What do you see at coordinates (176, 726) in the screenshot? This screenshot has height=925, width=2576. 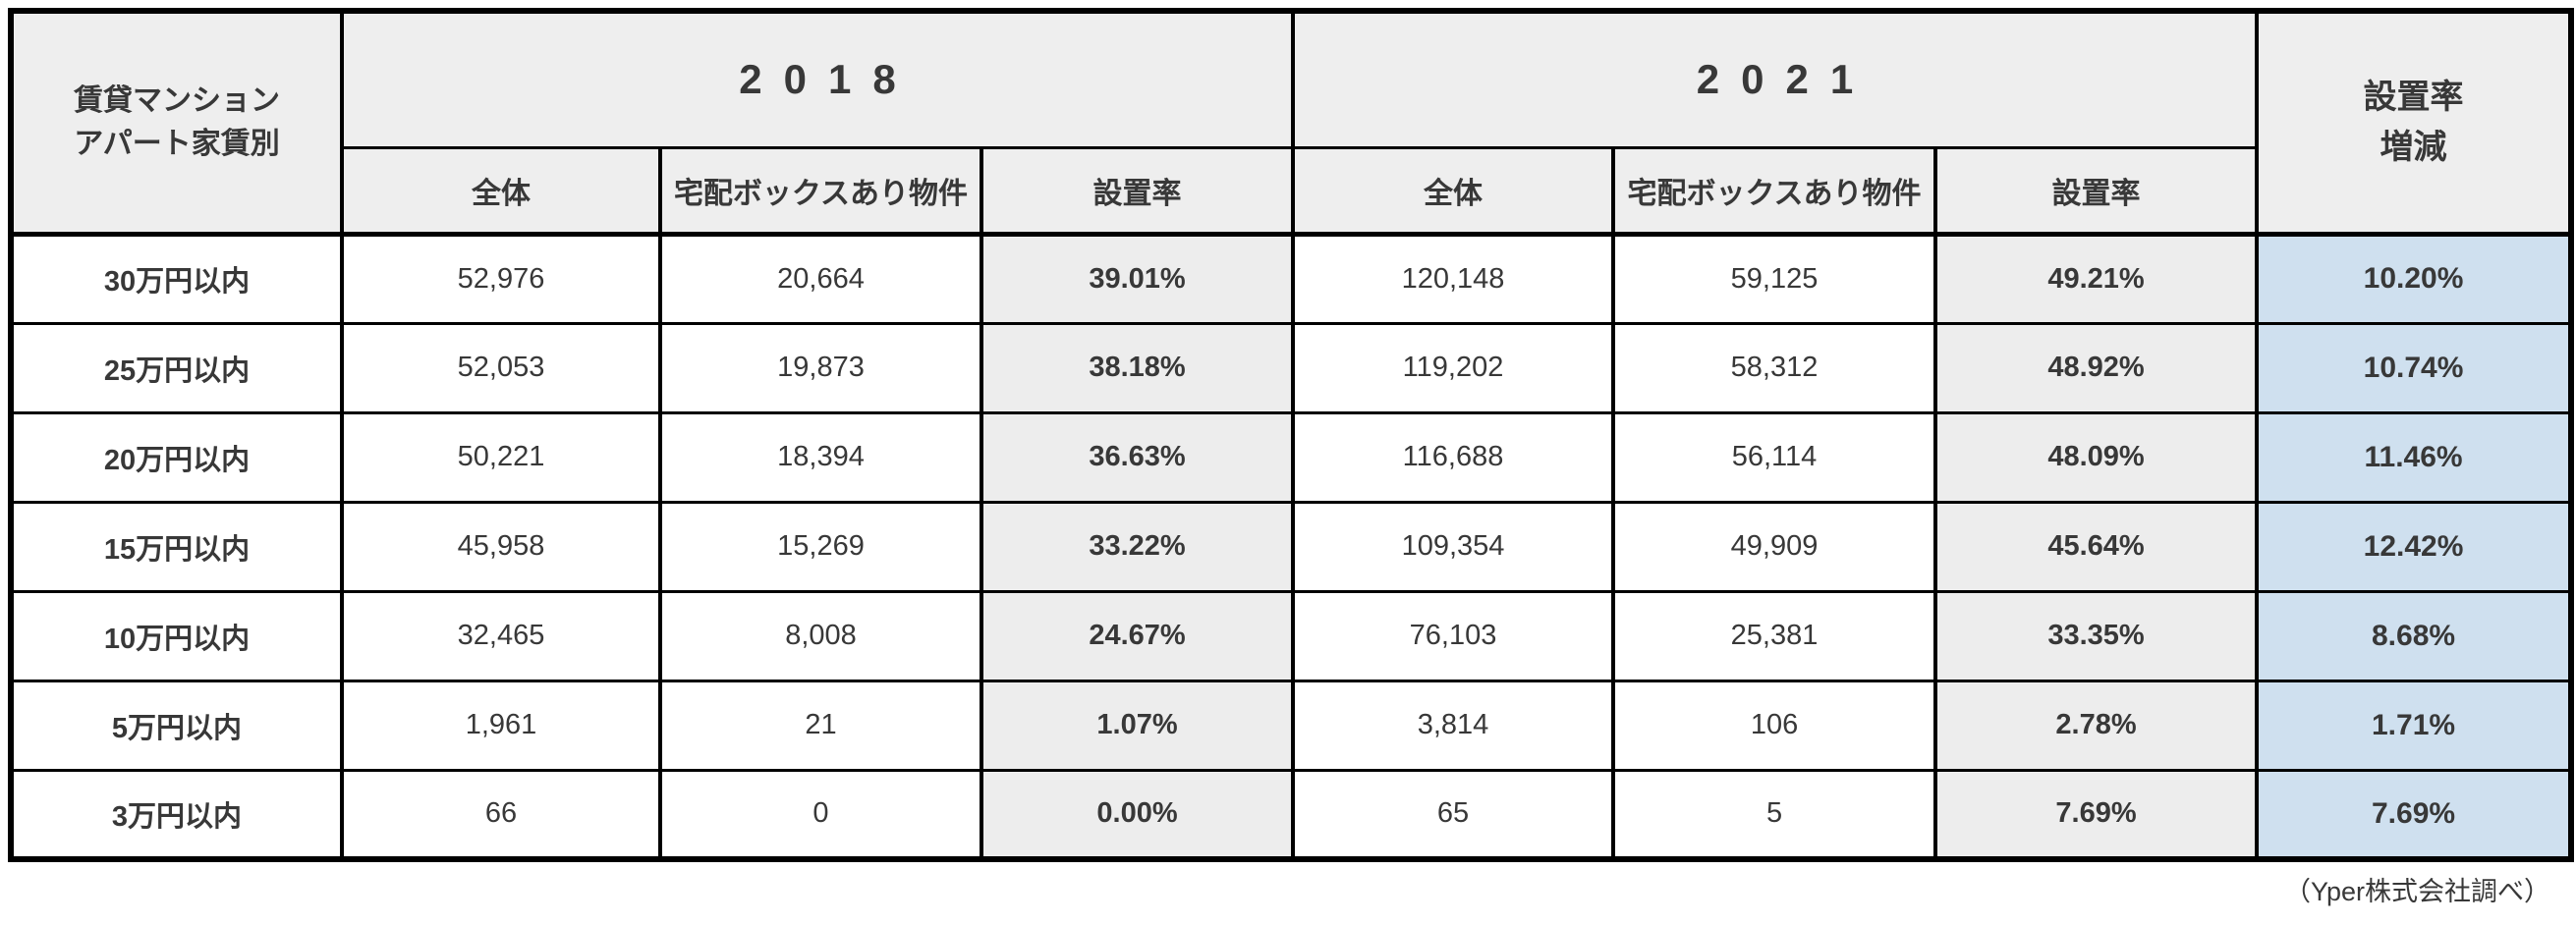 I see `row-label: 5万円以内` at bounding box center [176, 726].